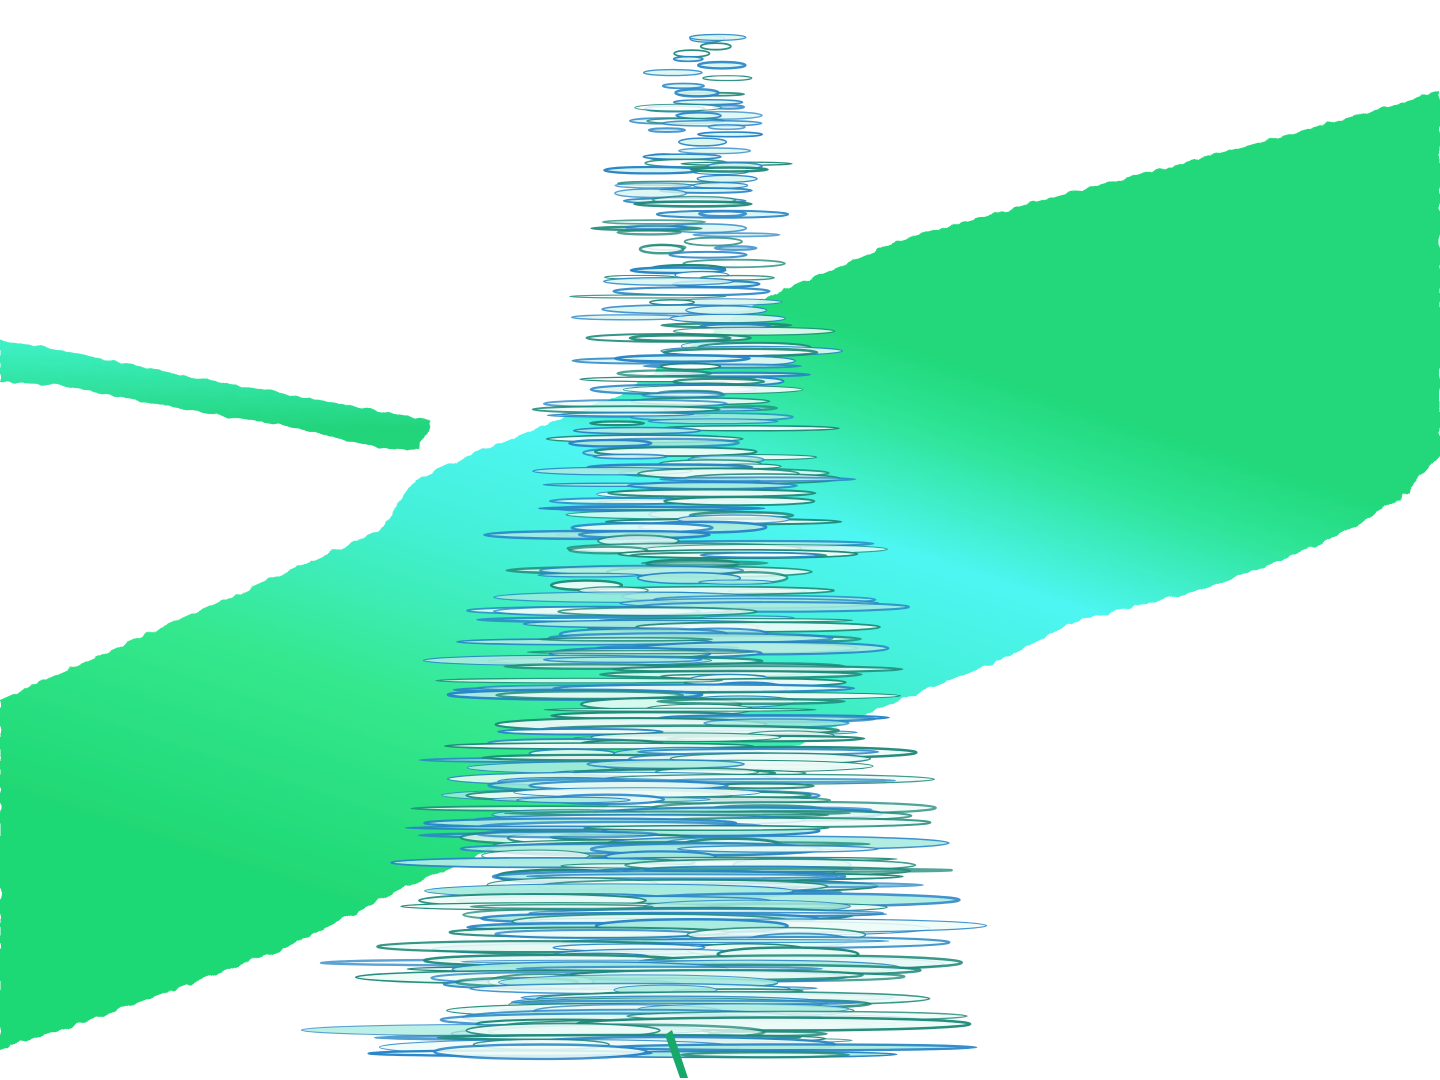 The width and height of the screenshot is (1440, 1080). What do you see at coordinates (676, 1054) in the screenshot?
I see `surface-spike` at bounding box center [676, 1054].